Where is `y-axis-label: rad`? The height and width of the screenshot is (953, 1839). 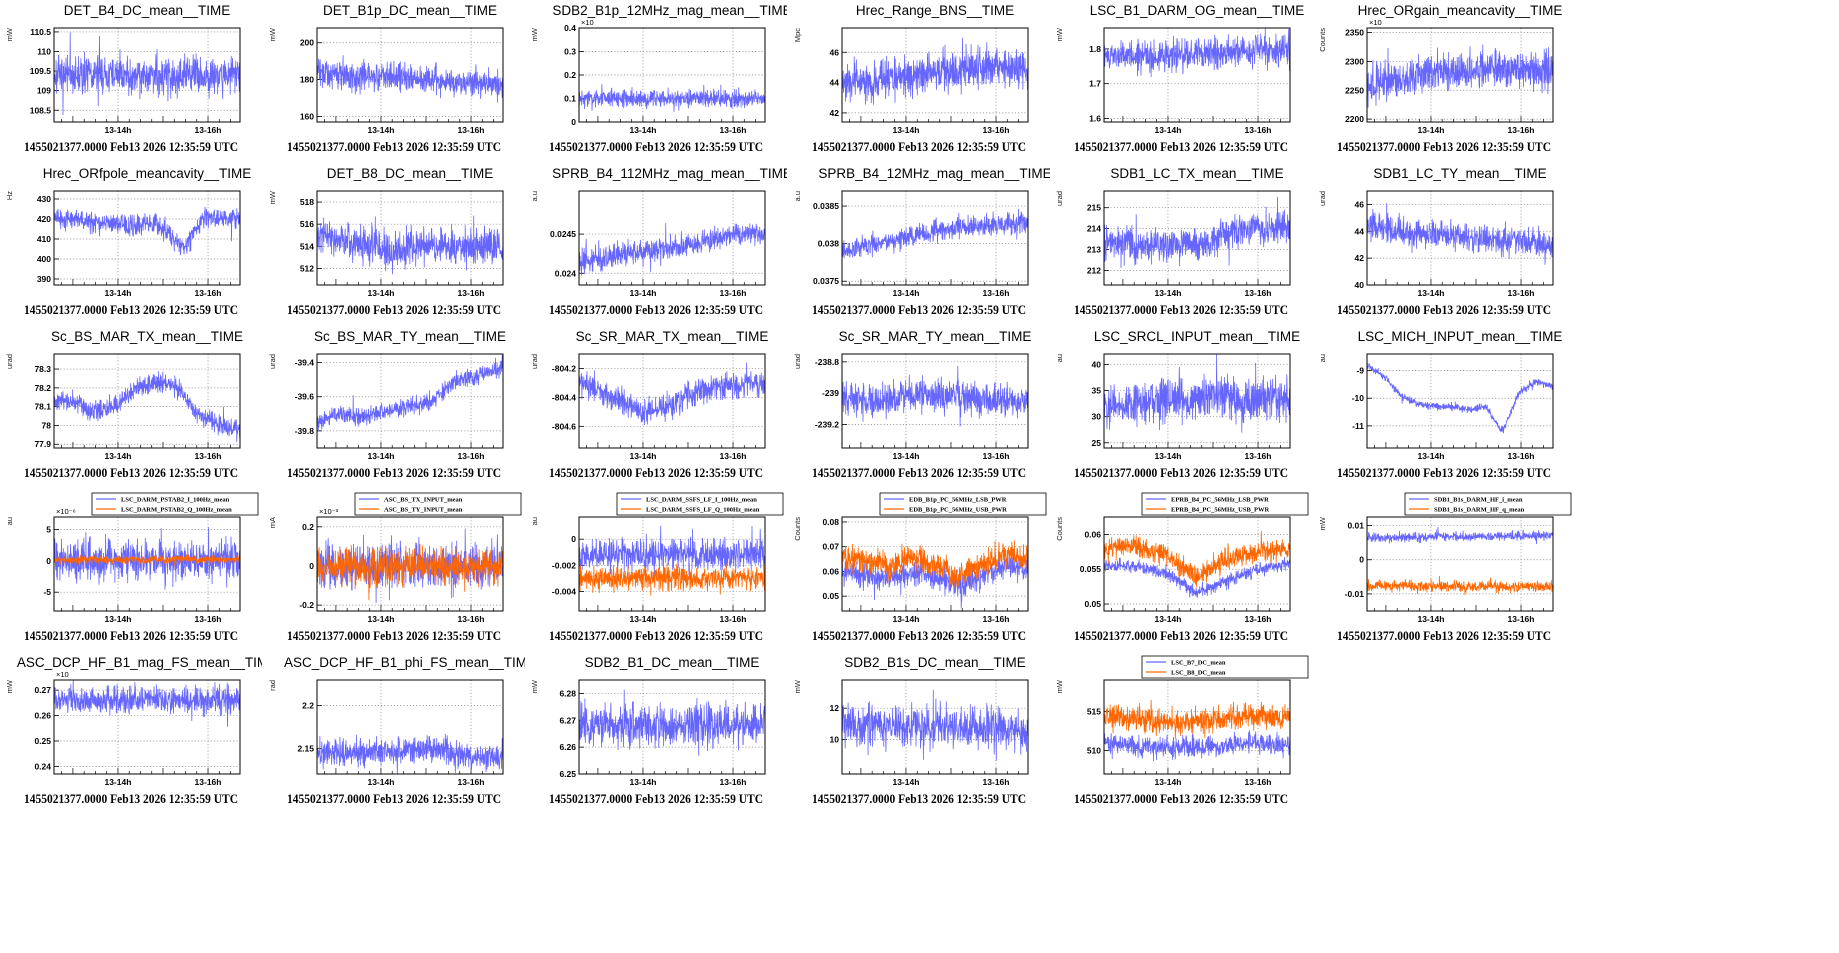
y-axis-label: rad is located at coordinates (272, 685).